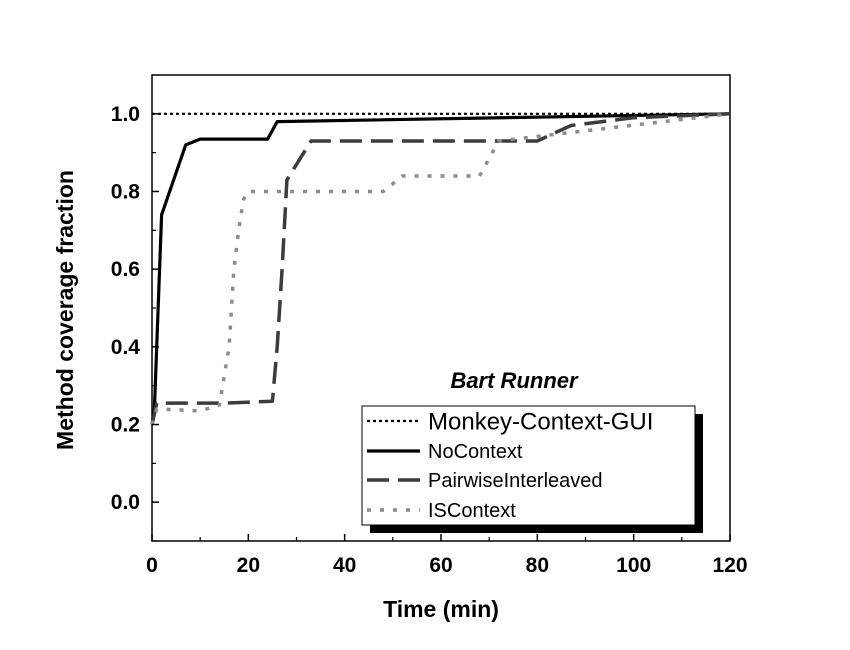  What do you see at coordinates (126, 347) in the screenshot?
I see `y-tick-label: 0.4` at bounding box center [126, 347].